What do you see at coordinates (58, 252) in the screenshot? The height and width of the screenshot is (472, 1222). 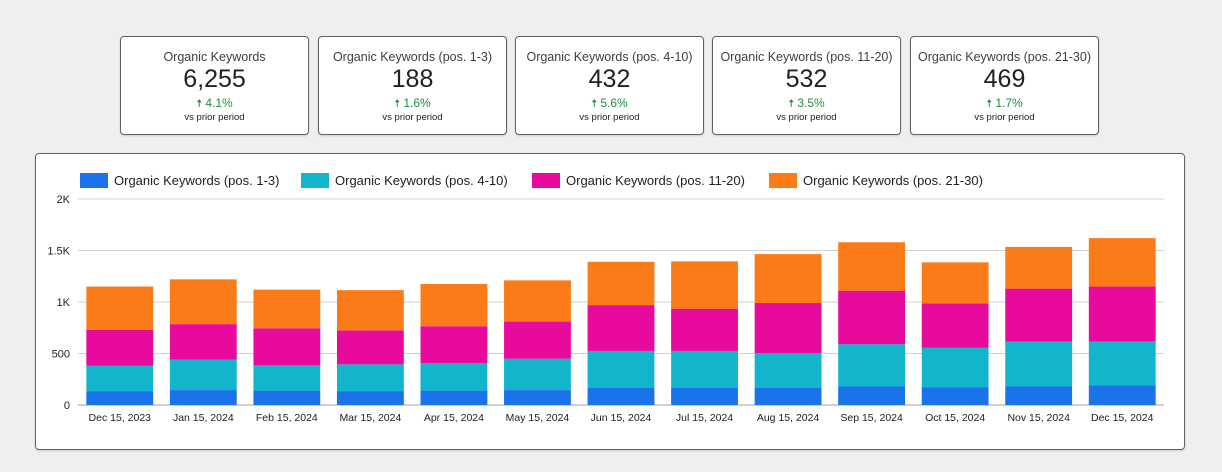 I see `y-tick-label: 1.5K` at bounding box center [58, 252].